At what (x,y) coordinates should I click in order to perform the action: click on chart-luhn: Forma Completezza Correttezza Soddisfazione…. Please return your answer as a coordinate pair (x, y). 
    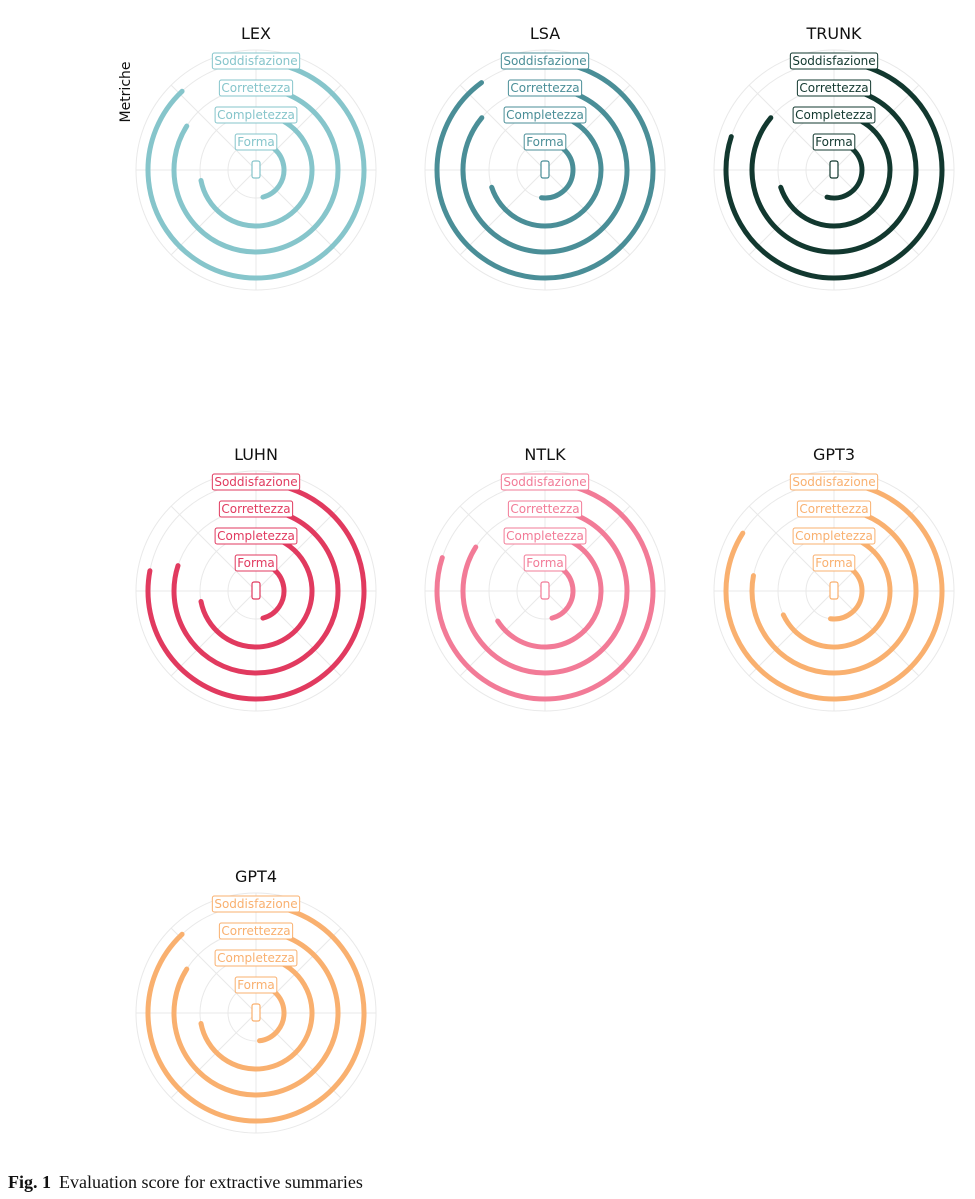
    Looking at the image, I should click on (256, 578).